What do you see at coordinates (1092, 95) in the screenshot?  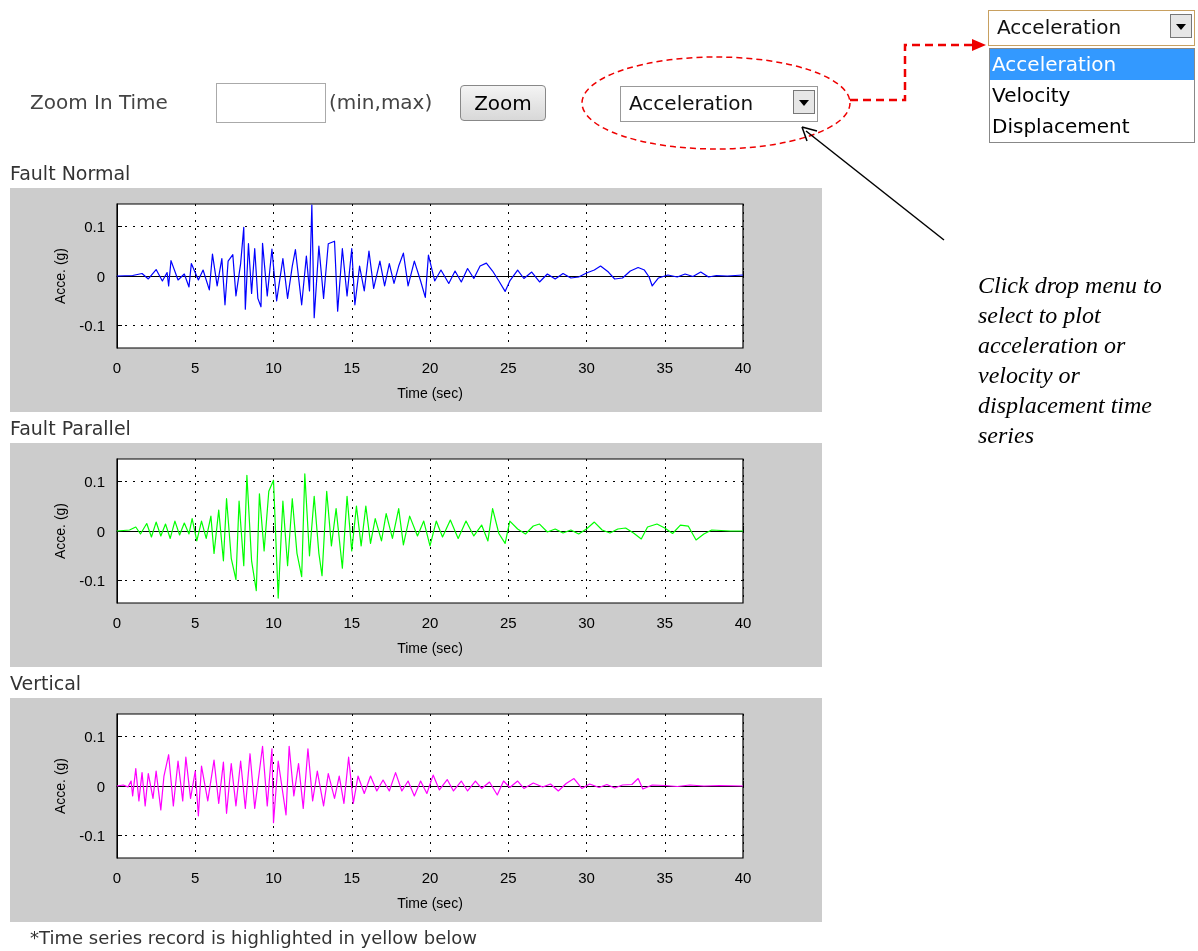 I see `dropdown-list: Acceleration Velocity Displacement` at bounding box center [1092, 95].